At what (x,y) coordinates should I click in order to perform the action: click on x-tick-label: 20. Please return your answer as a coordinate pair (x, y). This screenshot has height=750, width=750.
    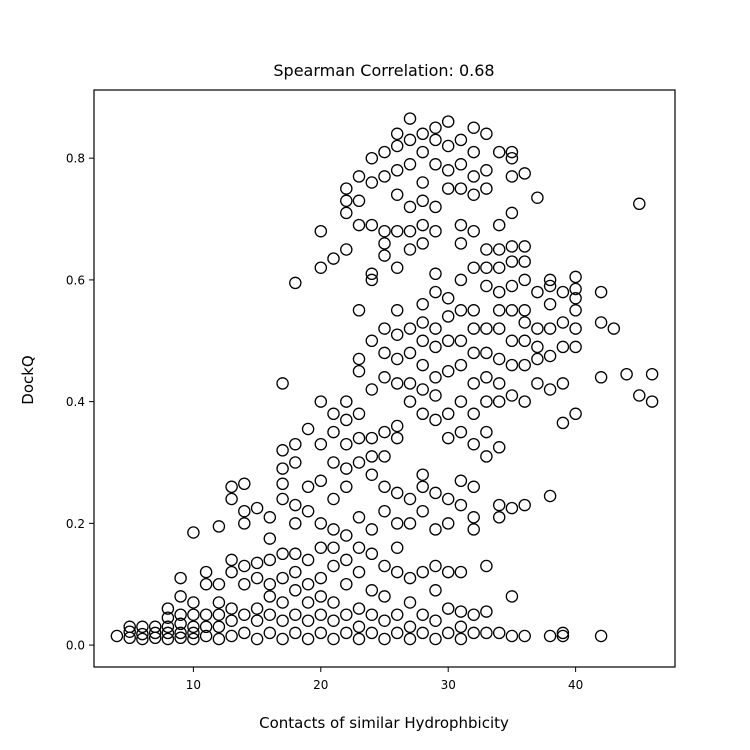
    Looking at the image, I should click on (320, 685).